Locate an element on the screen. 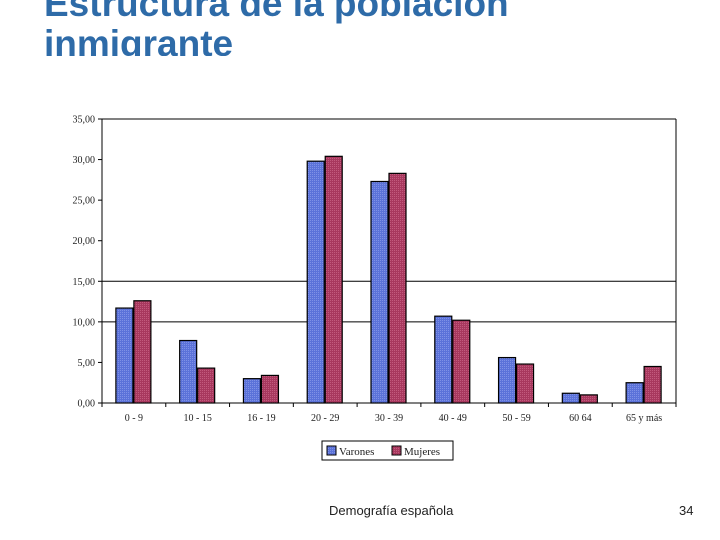  legend-box is located at coordinates (387, 450).